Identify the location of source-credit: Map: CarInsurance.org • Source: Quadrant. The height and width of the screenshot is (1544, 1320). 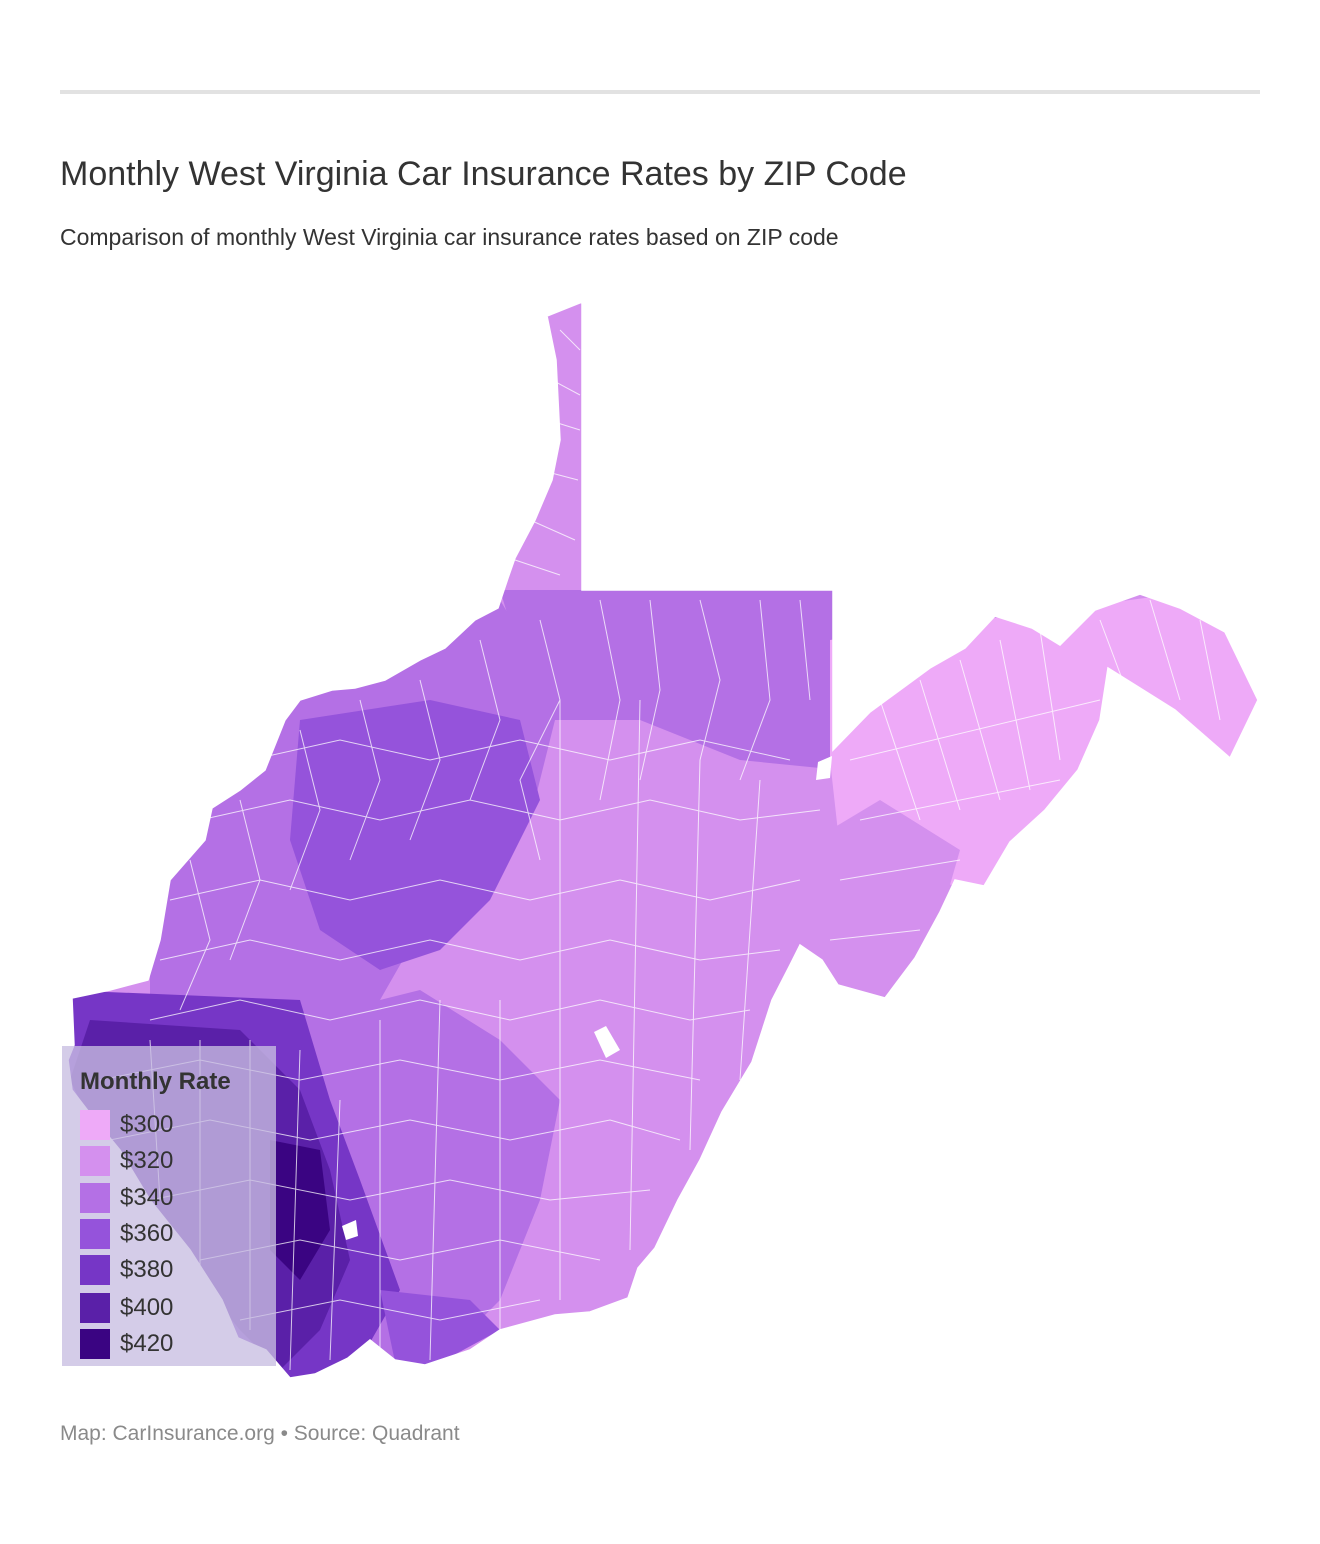
(260, 1434).